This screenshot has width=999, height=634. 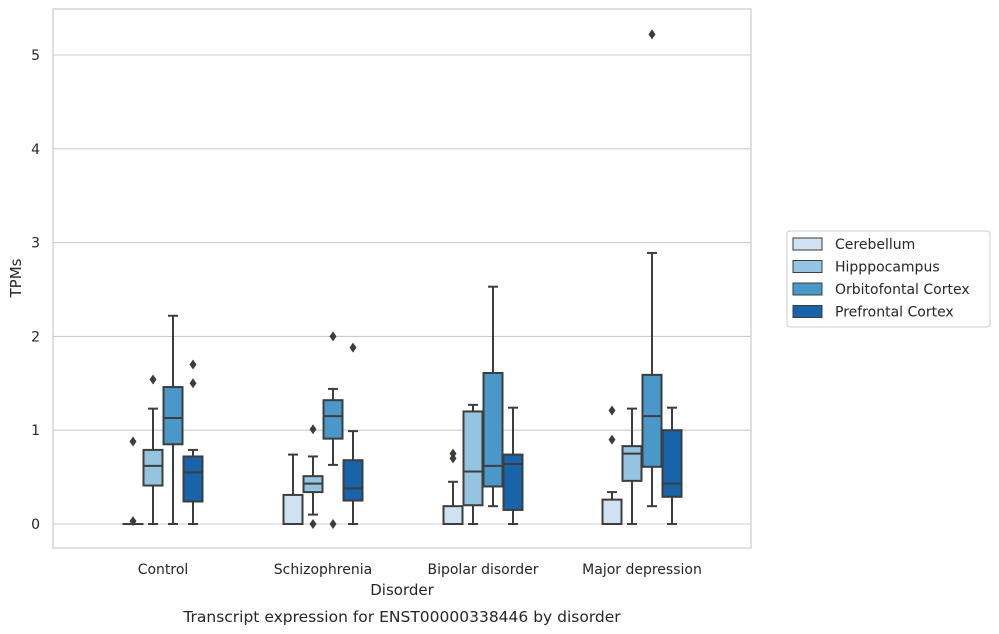 What do you see at coordinates (642, 570) in the screenshot?
I see `x-tick-label: Major depression` at bounding box center [642, 570].